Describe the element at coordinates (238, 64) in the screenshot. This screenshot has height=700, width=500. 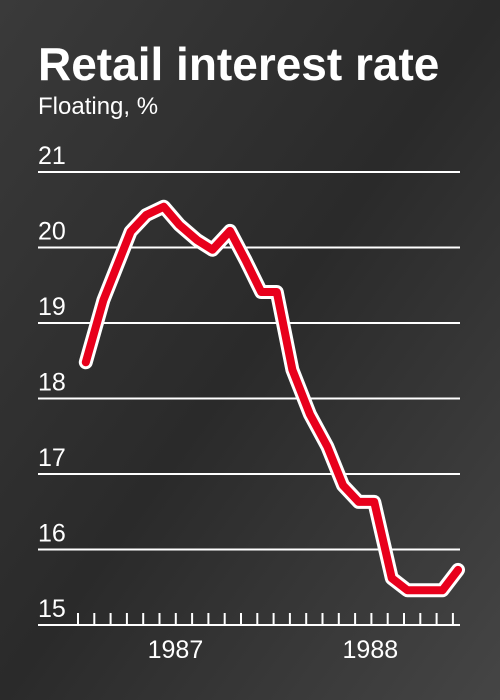
I see `chart-title: Retail interest rate` at that location.